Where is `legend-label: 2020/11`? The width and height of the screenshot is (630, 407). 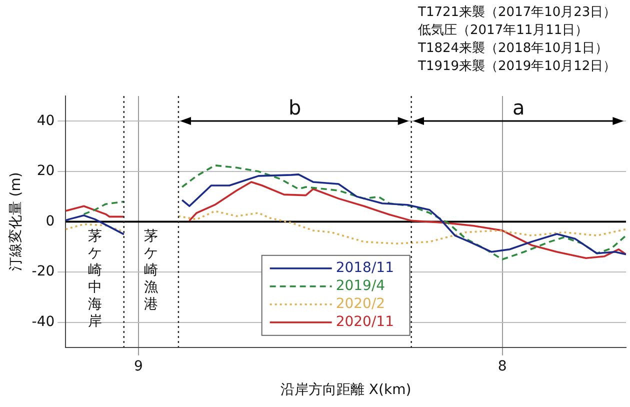 legend-label: 2020/11 is located at coordinates (365, 322).